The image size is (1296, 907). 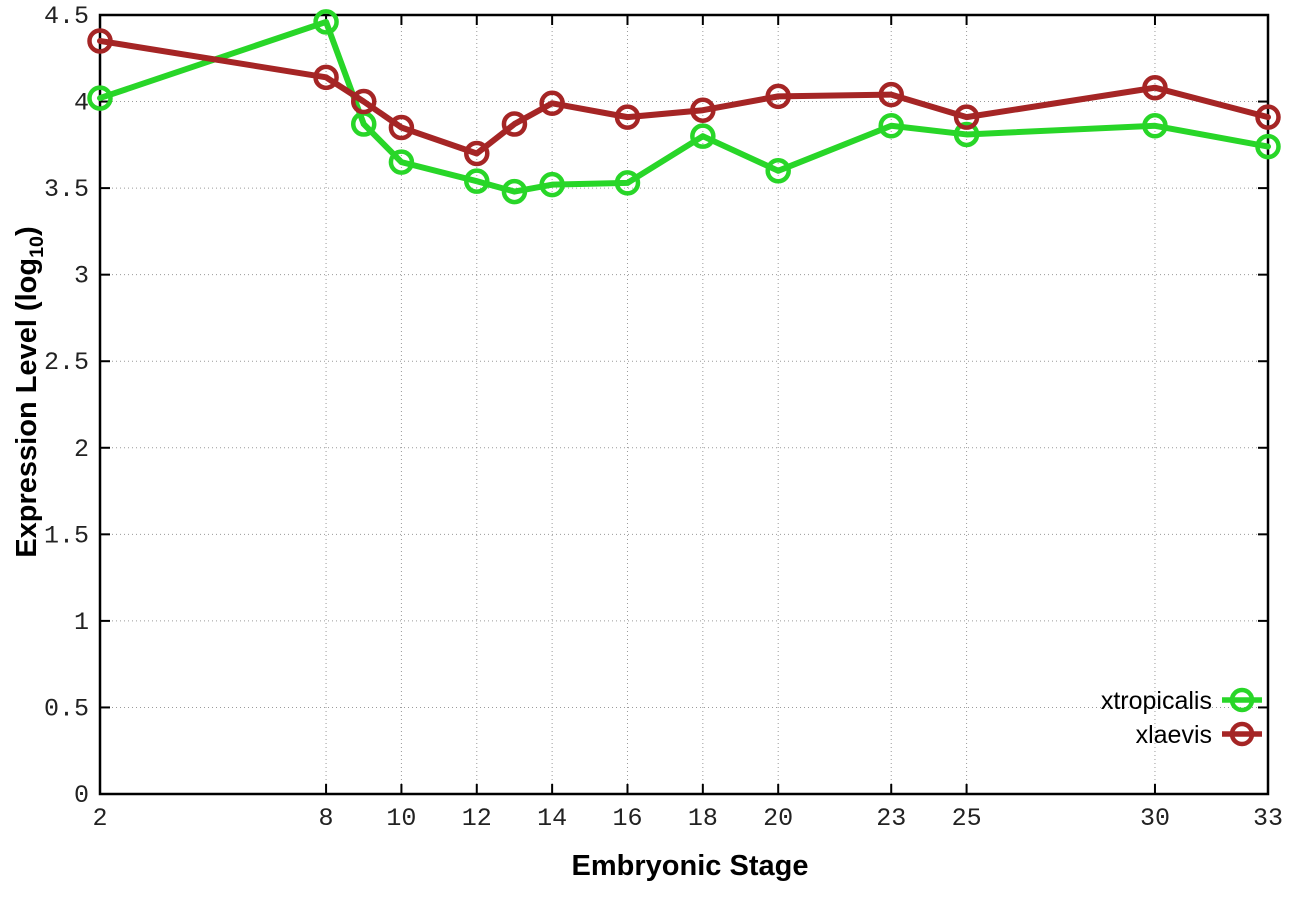 What do you see at coordinates (1181, 718) in the screenshot?
I see `legend: xtropicalis xlaevis` at bounding box center [1181, 718].